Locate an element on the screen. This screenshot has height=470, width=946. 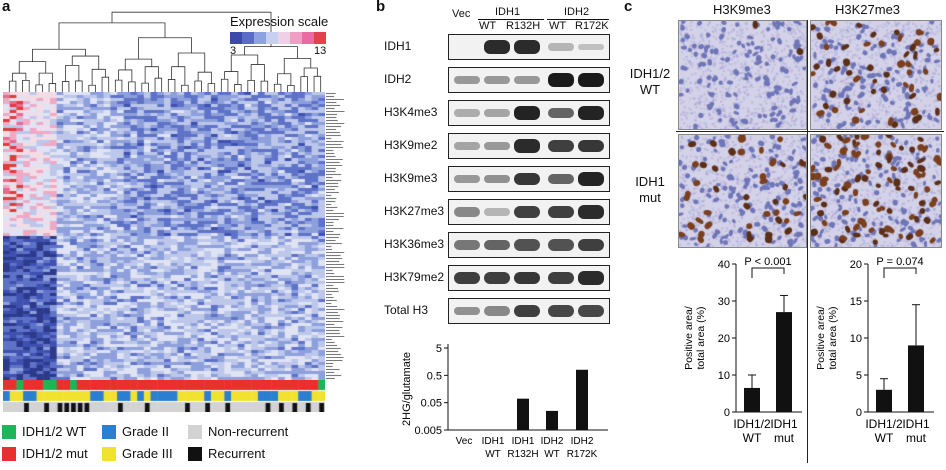
legend-label: Non-recurrent is located at coordinates (248, 431).